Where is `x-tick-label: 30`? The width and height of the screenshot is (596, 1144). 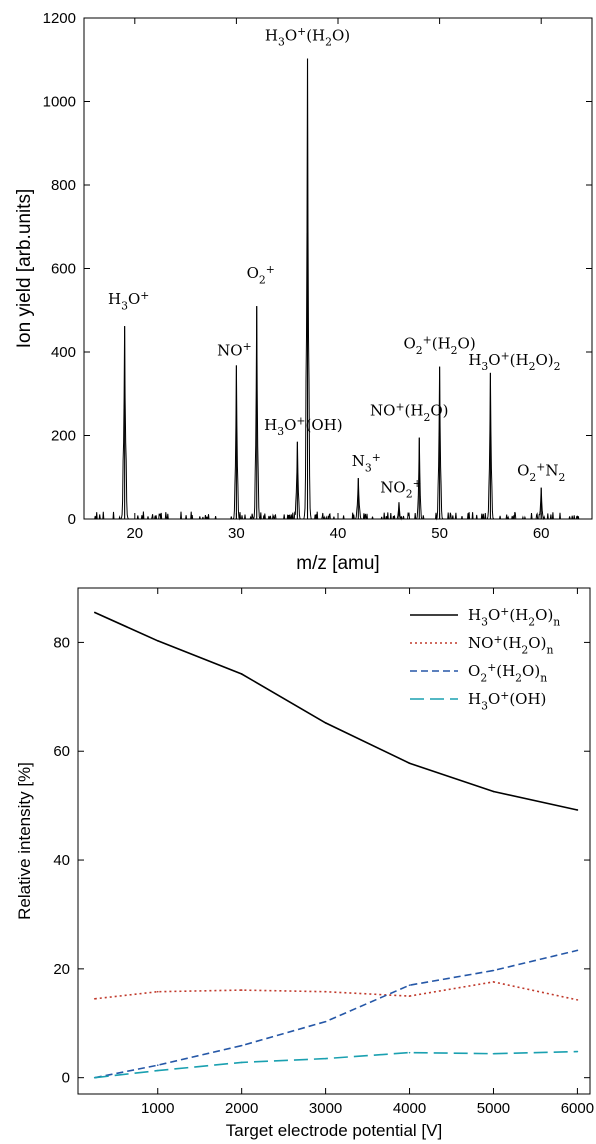 x-tick-label: 30 is located at coordinates (236, 533).